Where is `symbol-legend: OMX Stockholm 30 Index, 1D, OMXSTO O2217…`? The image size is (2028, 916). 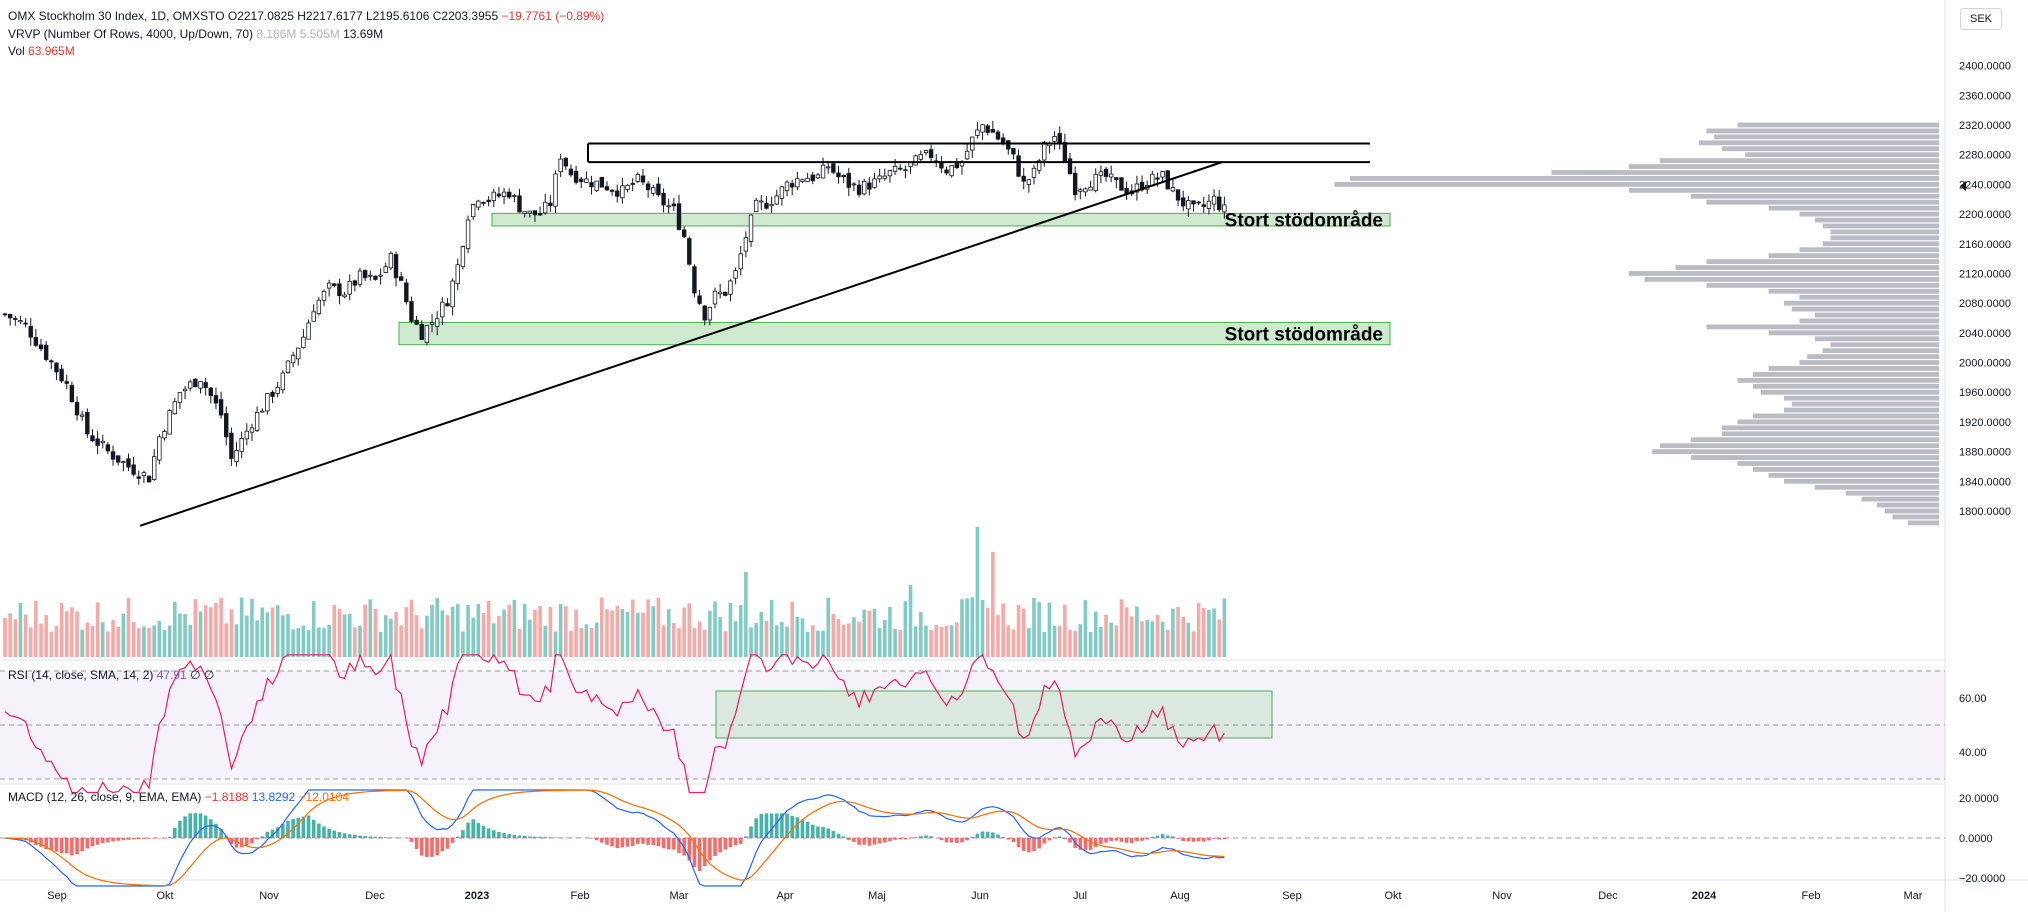 symbol-legend: OMX Stockholm 30 Index, 1D, OMXSTO O2217… is located at coordinates (306, 16).